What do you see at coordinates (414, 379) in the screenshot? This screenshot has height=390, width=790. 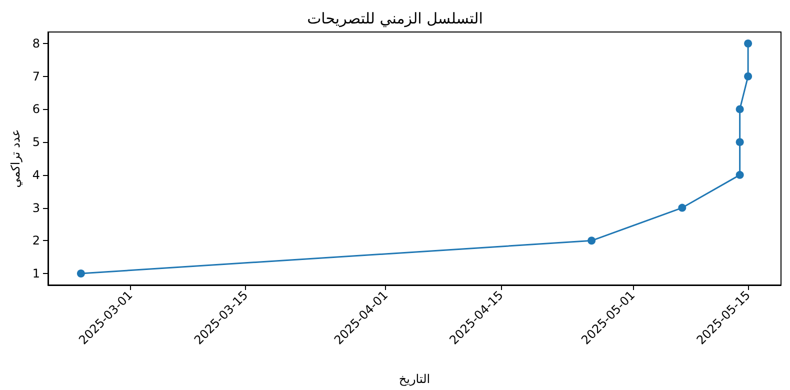 I see `x-axis-title: التاريخ` at bounding box center [414, 379].